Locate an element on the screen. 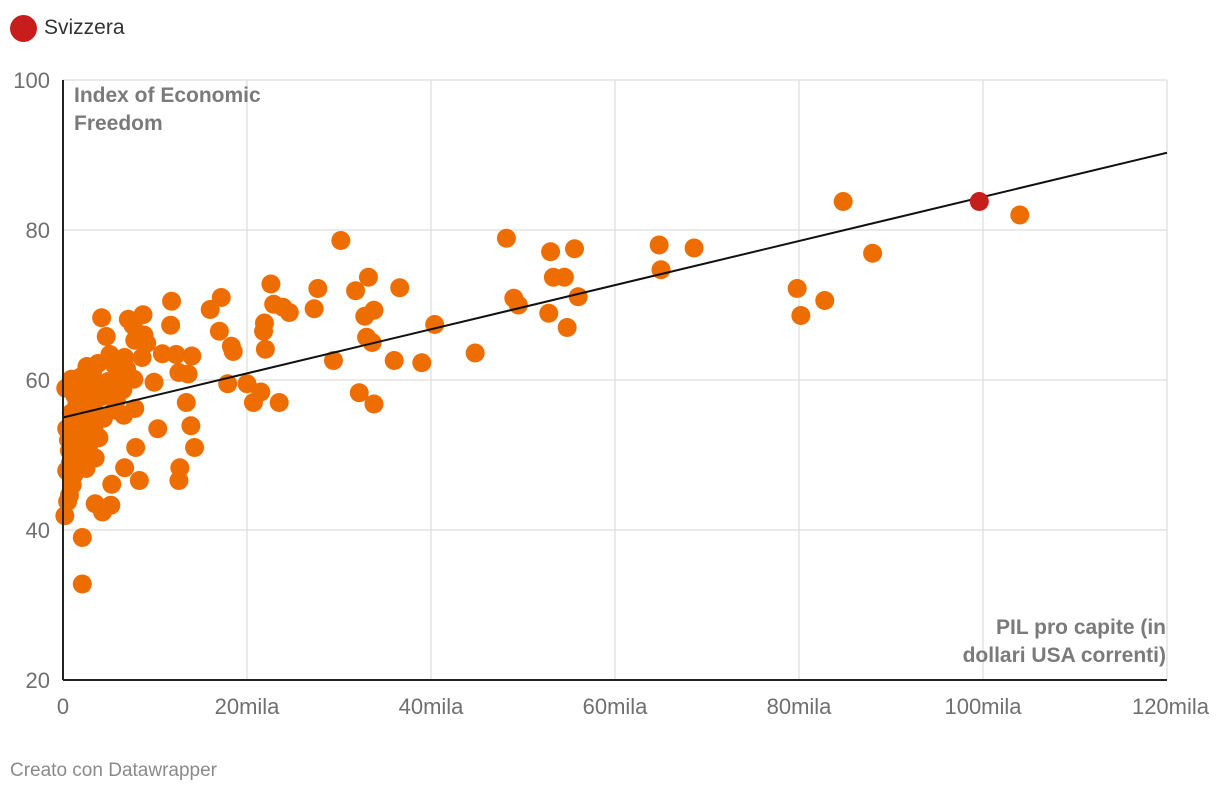 The width and height of the screenshot is (1220, 796). y-tick-label: 80 is located at coordinates (38, 230).